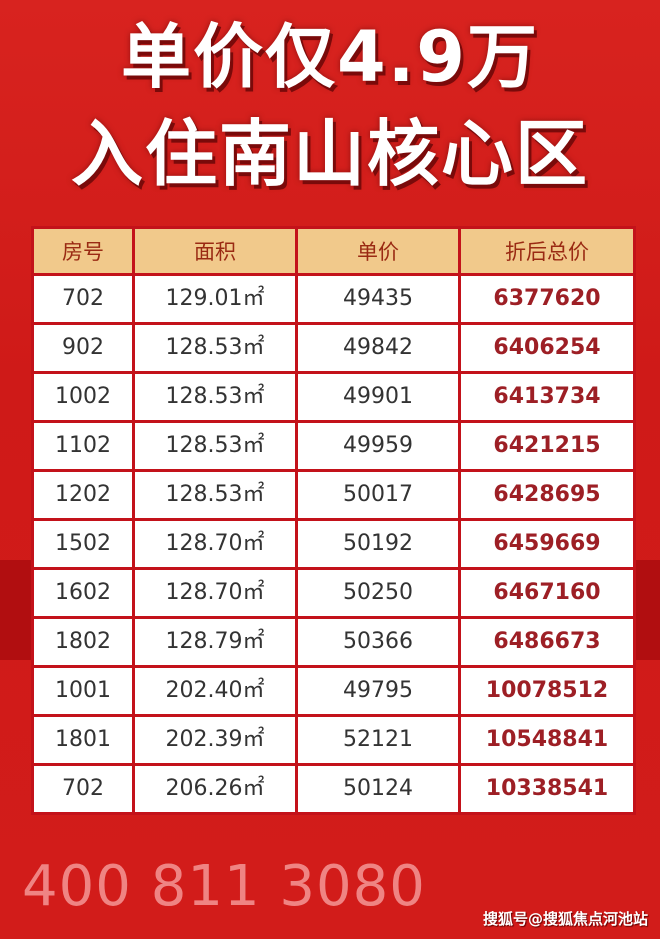  I want to click on room-cell-text: 1002, so click(83, 396).